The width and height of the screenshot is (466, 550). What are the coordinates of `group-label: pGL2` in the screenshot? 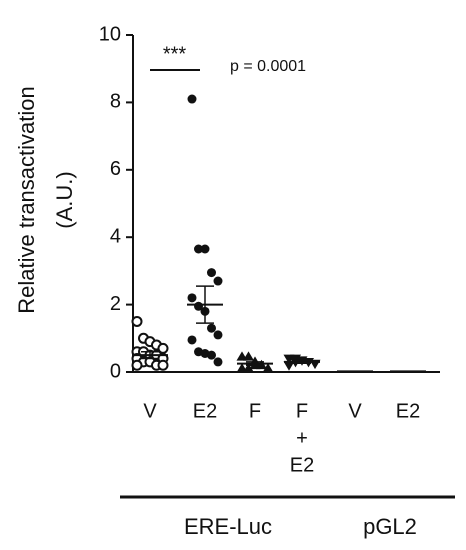 It's located at (390, 526).